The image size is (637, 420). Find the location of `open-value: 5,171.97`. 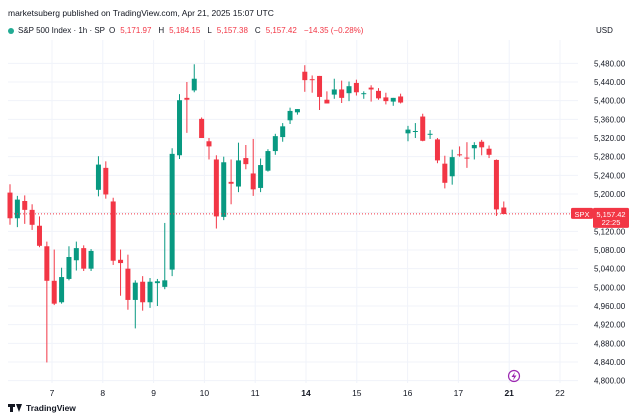

open-value: 5,171.97 is located at coordinates (136, 30).